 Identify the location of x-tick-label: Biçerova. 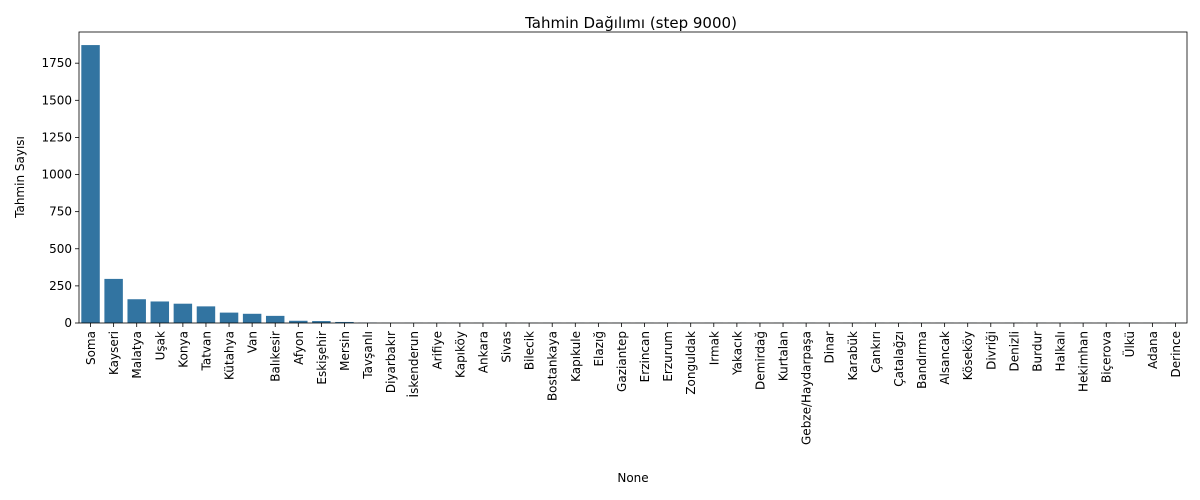
(1107, 357).